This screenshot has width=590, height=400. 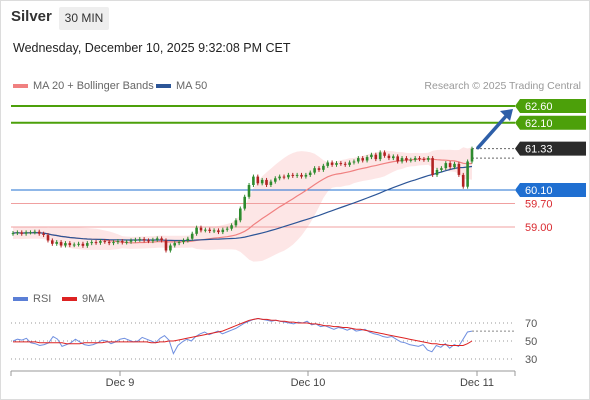 What do you see at coordinates (93, 86) in the screenshot?
I see `legend-label-ma20: MA 20 + Bollinger Bands` at bounding box center [93, 86].